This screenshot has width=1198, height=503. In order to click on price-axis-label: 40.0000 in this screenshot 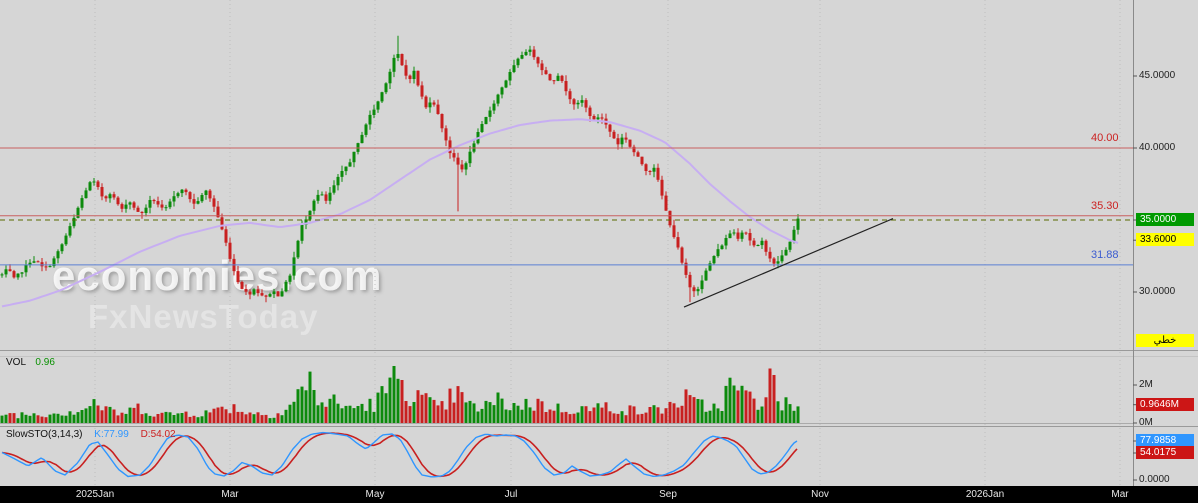, I will do `click(1157, 147)`.